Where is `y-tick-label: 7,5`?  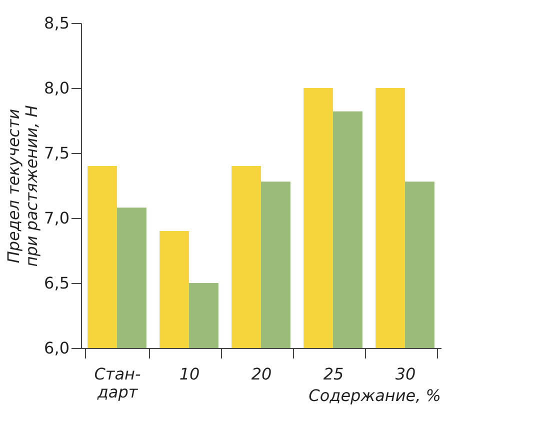 y-tick-label: 7,5 is located at coordinates (57, 153).